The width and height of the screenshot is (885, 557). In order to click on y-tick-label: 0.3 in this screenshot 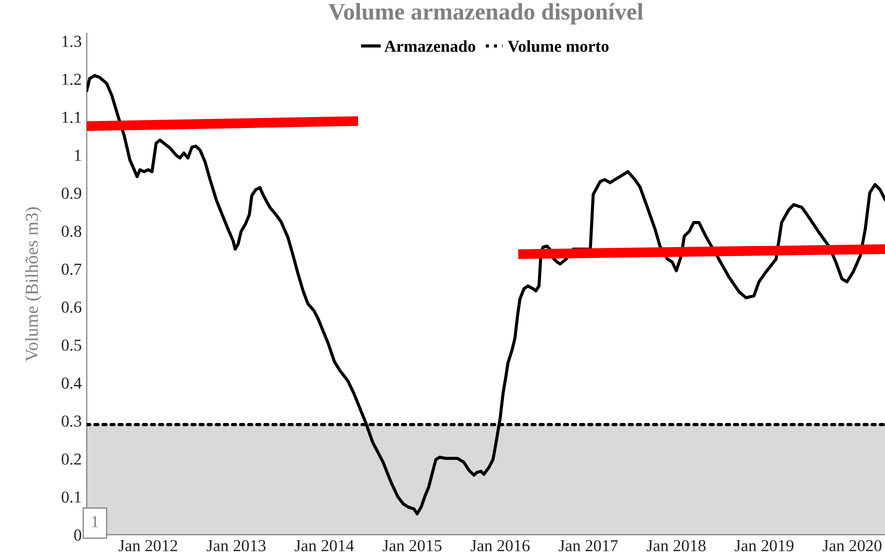, I will do `click(72, 421)`.